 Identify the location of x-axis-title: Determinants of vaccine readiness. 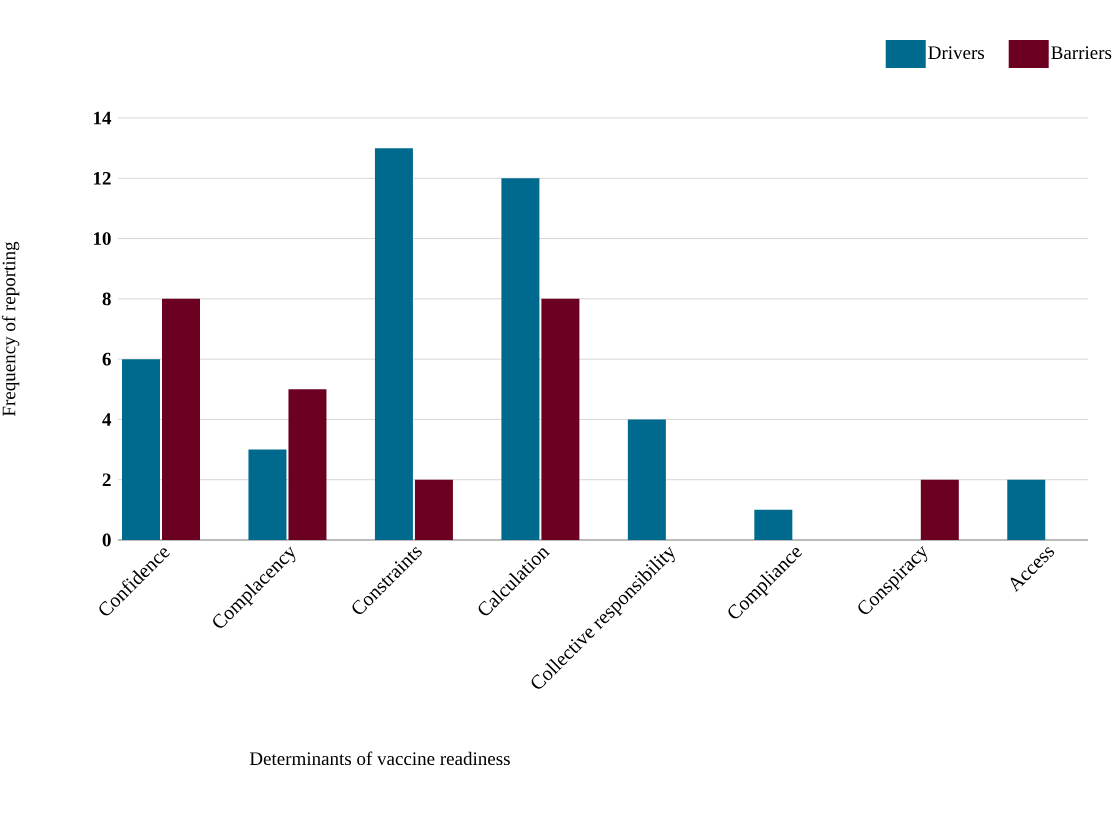
(379, 758).